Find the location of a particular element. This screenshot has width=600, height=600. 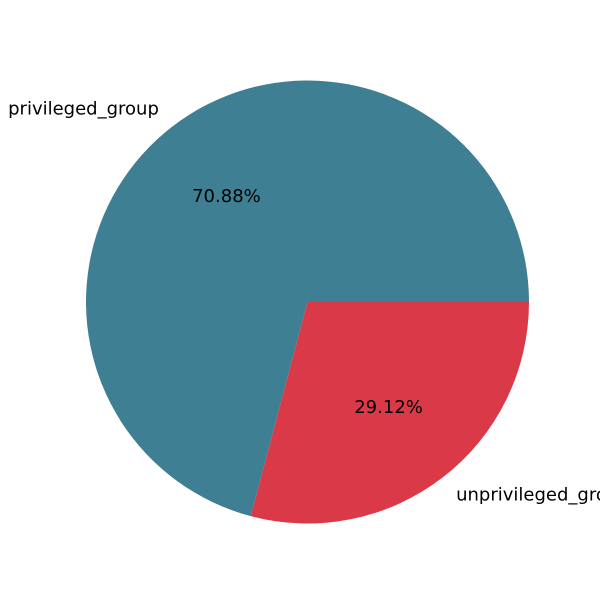

slice-percent-privileged-group: 70.88% is located at coordinates (226, 196).